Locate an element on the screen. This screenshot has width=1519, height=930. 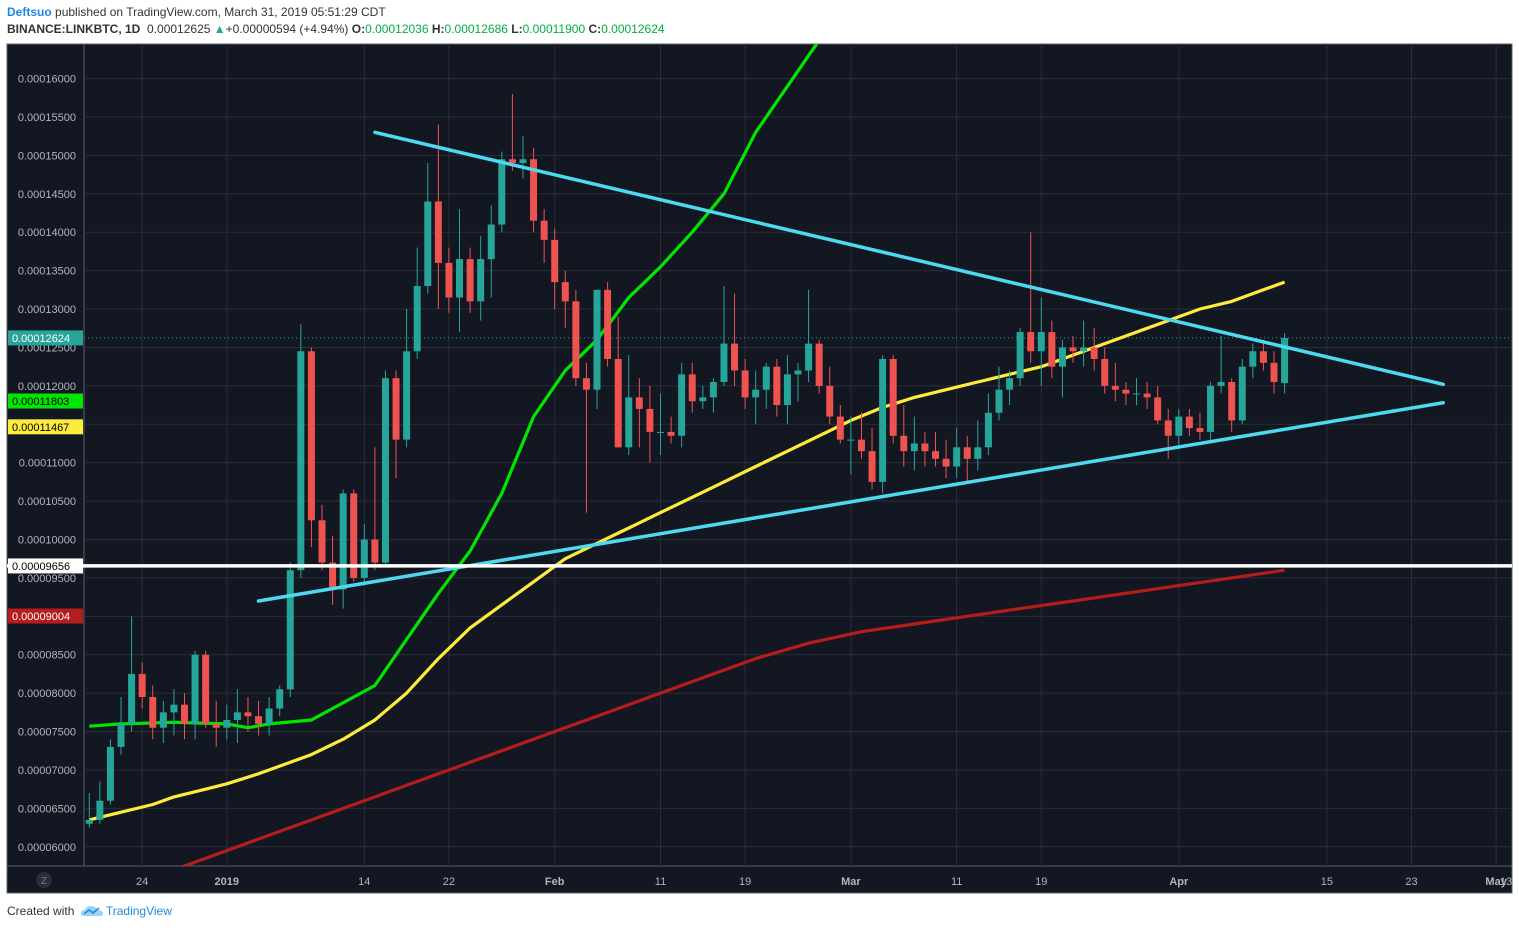
open-value: 0.00012036 is located at coordinates (397, 29).